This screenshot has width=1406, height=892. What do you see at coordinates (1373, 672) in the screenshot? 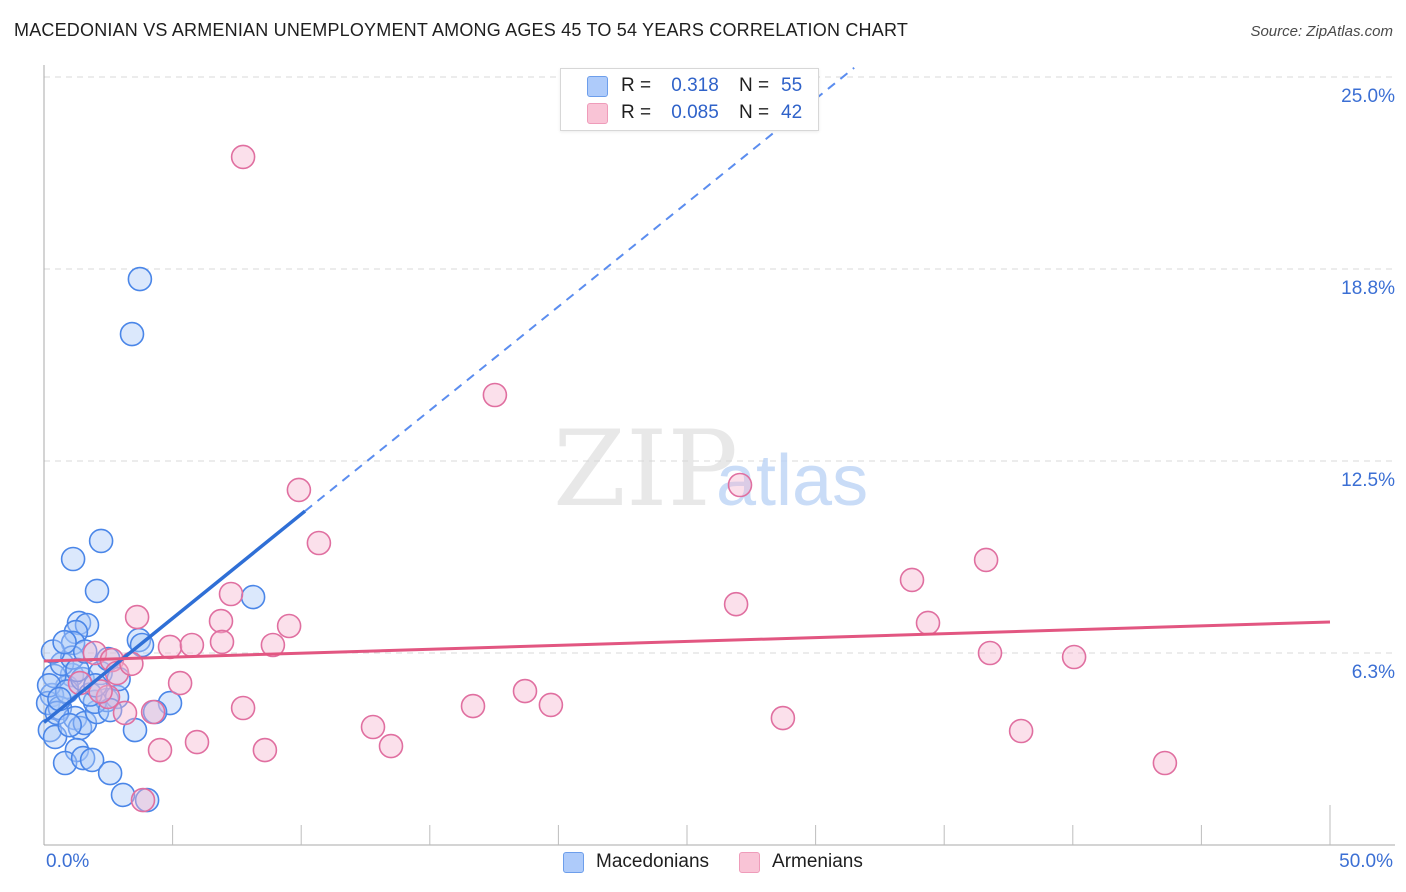
I see `y-tick-label-6-3: 6.3%` at bounding box center [1373, 672].